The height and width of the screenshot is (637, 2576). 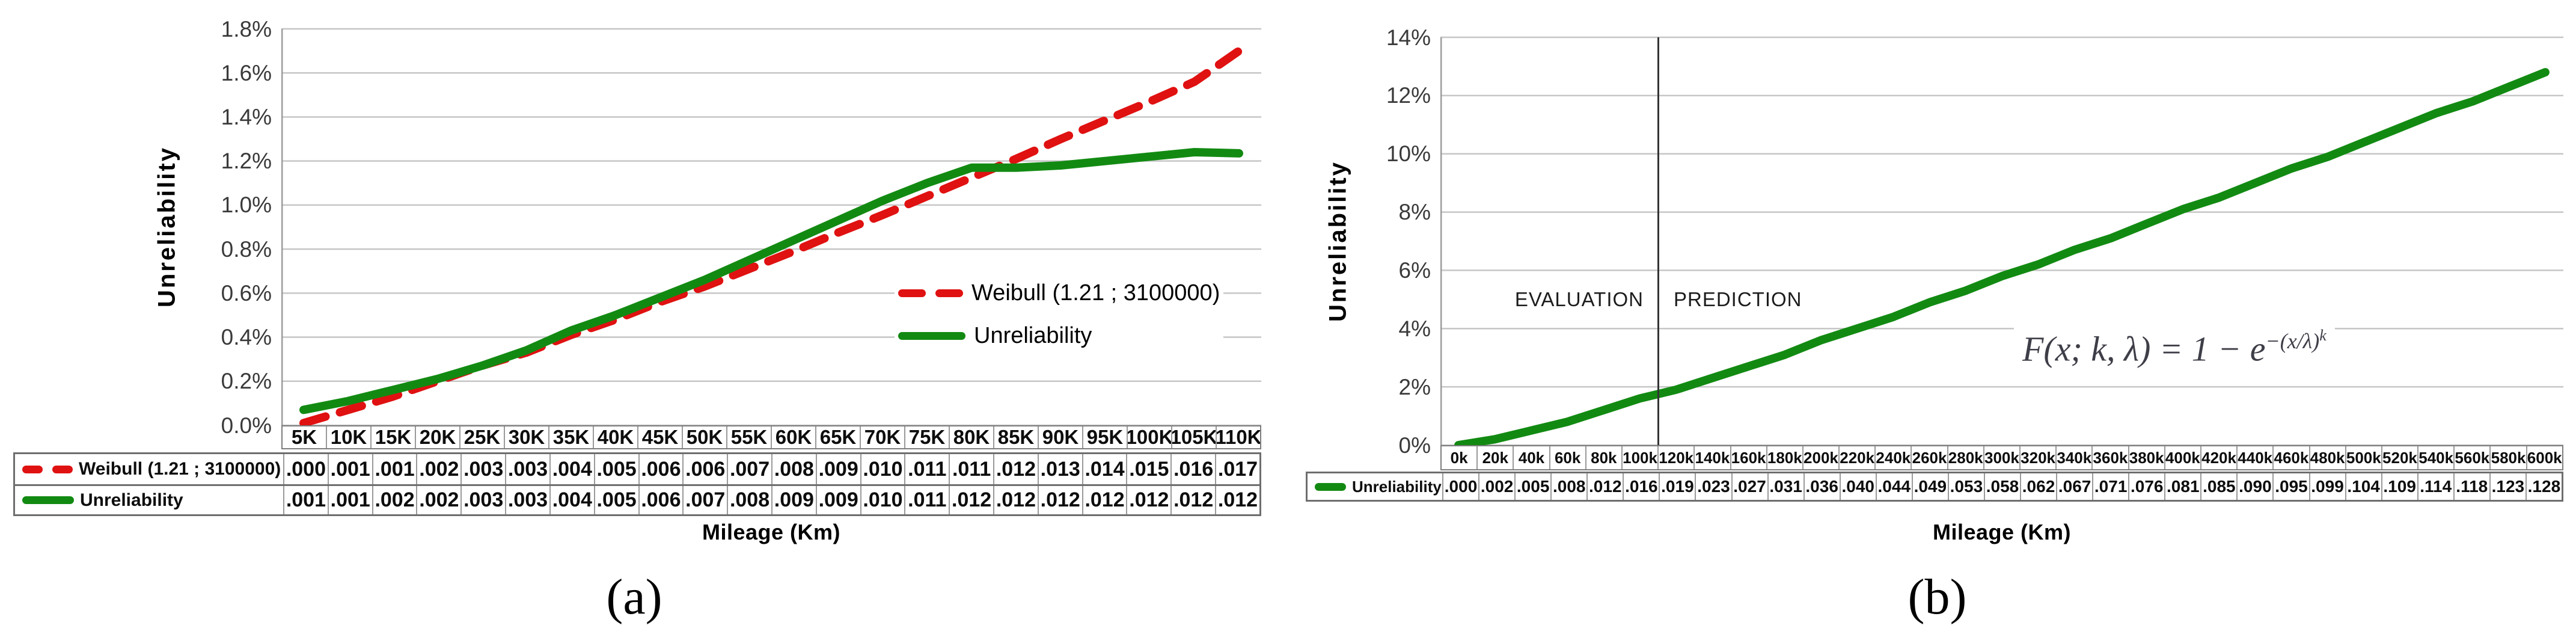 I want to click on dashed-line-swatch, so click(x=47, y=469).